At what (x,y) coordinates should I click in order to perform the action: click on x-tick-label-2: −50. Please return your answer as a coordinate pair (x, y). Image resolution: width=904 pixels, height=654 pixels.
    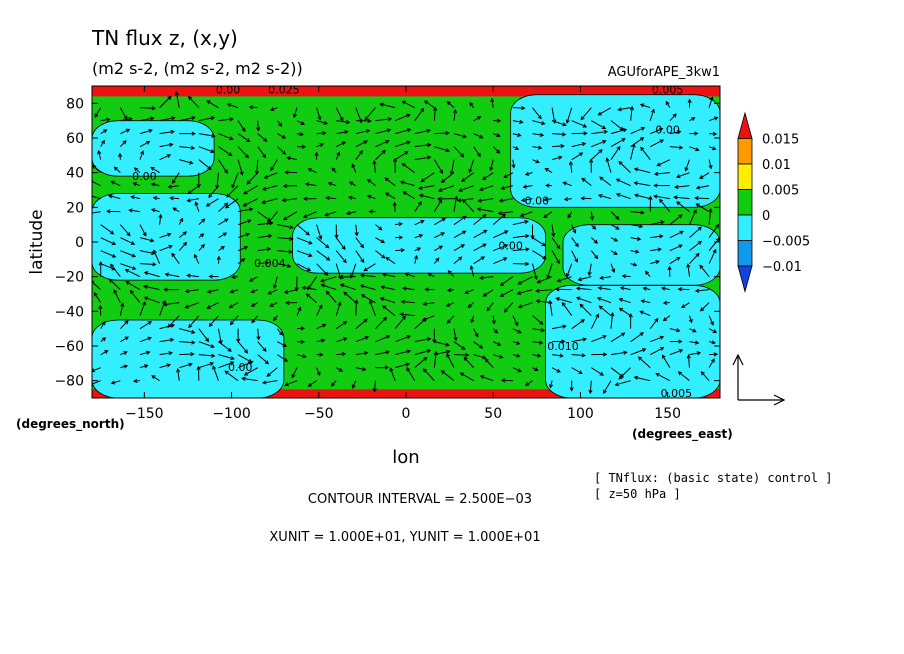
    Looking at the image, I should click on (319, 414).